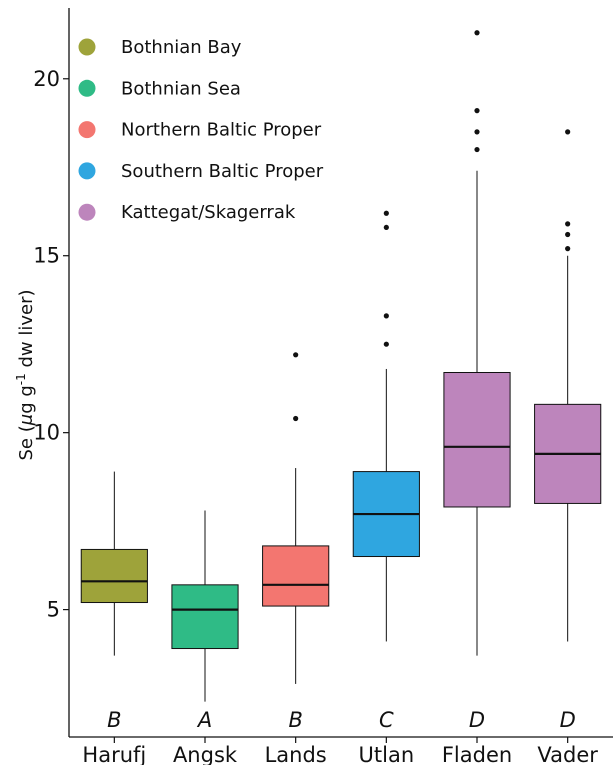  I want to click on x-tick-label: Angsk, so click(205, 754).